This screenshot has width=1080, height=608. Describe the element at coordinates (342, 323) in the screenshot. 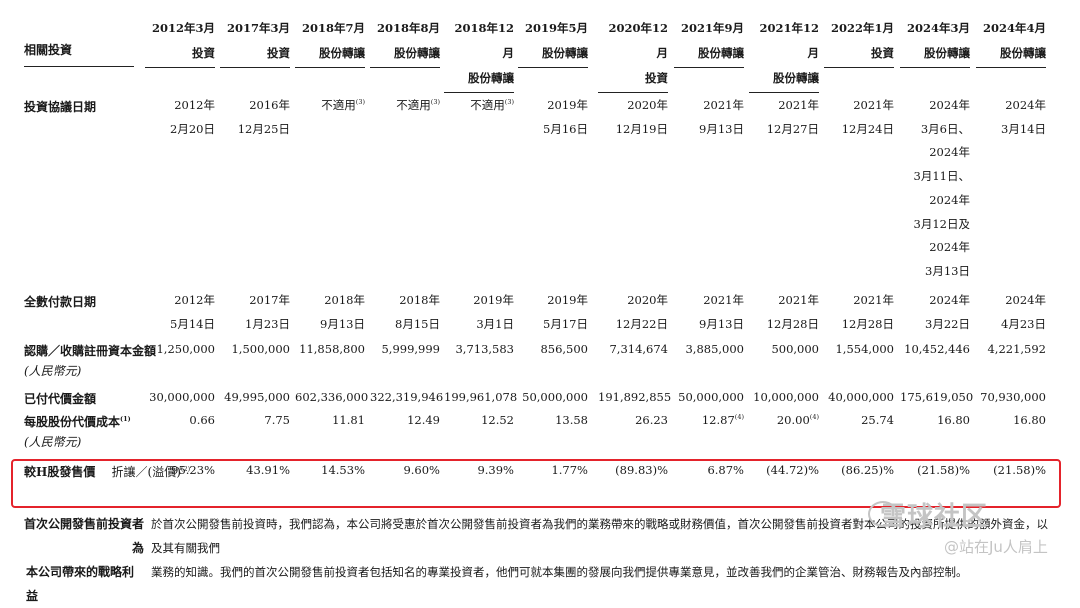

I see `cell-line: 9月13日` at that location.